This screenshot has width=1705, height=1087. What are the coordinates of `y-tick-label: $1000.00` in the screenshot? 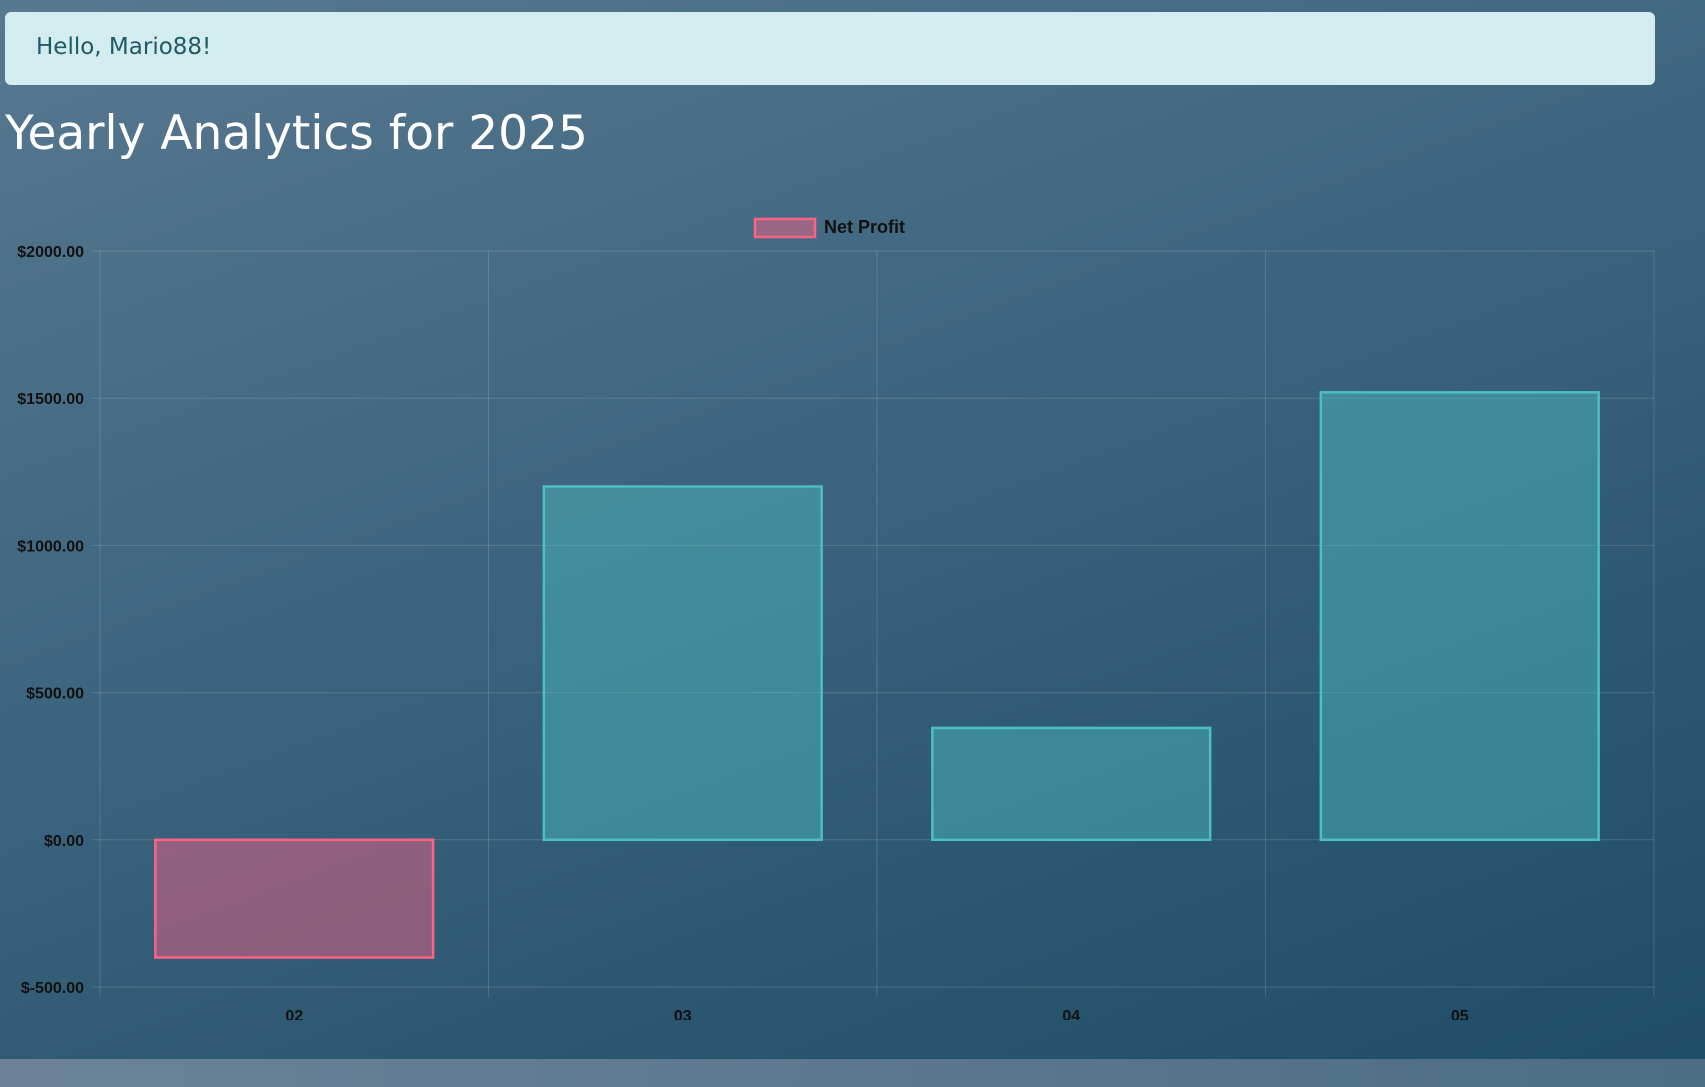 It's located at (50, 546).